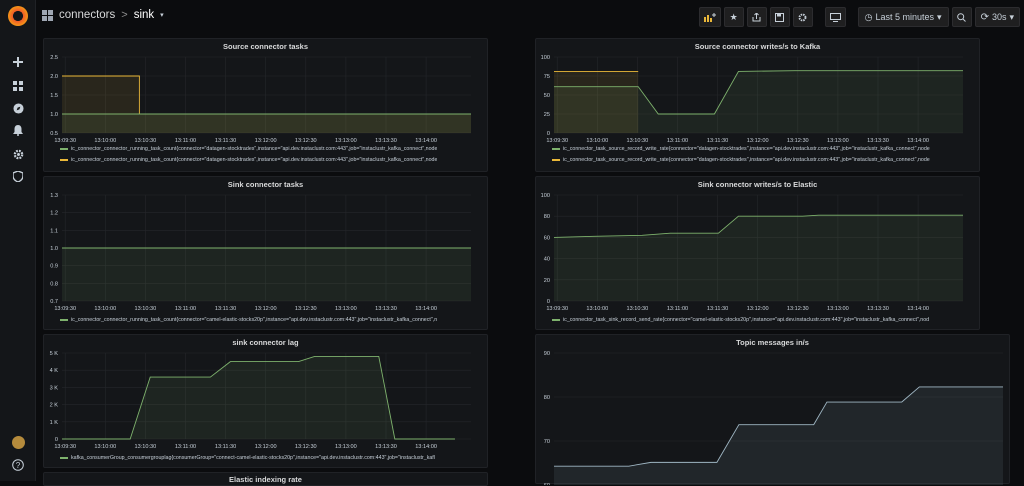 Image resolution: width=1024 pixels, height=486 pixels. I want to click on star-button: ★, so click(733, 17).